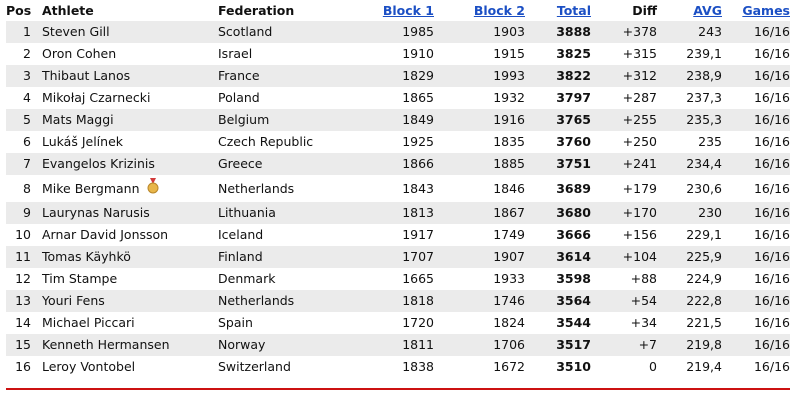  Describe the element at coordinates (573, 344) in the screenshot. I see `table-cell: 3517` at that location.